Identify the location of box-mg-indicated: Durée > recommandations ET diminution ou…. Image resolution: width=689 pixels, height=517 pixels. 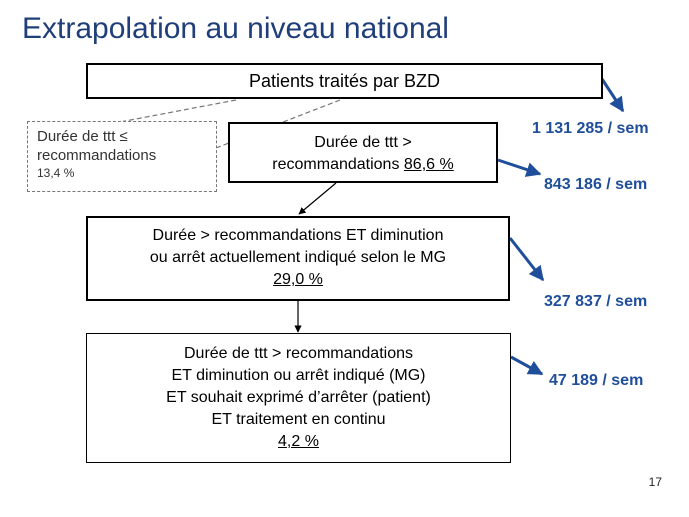
(298, 258).